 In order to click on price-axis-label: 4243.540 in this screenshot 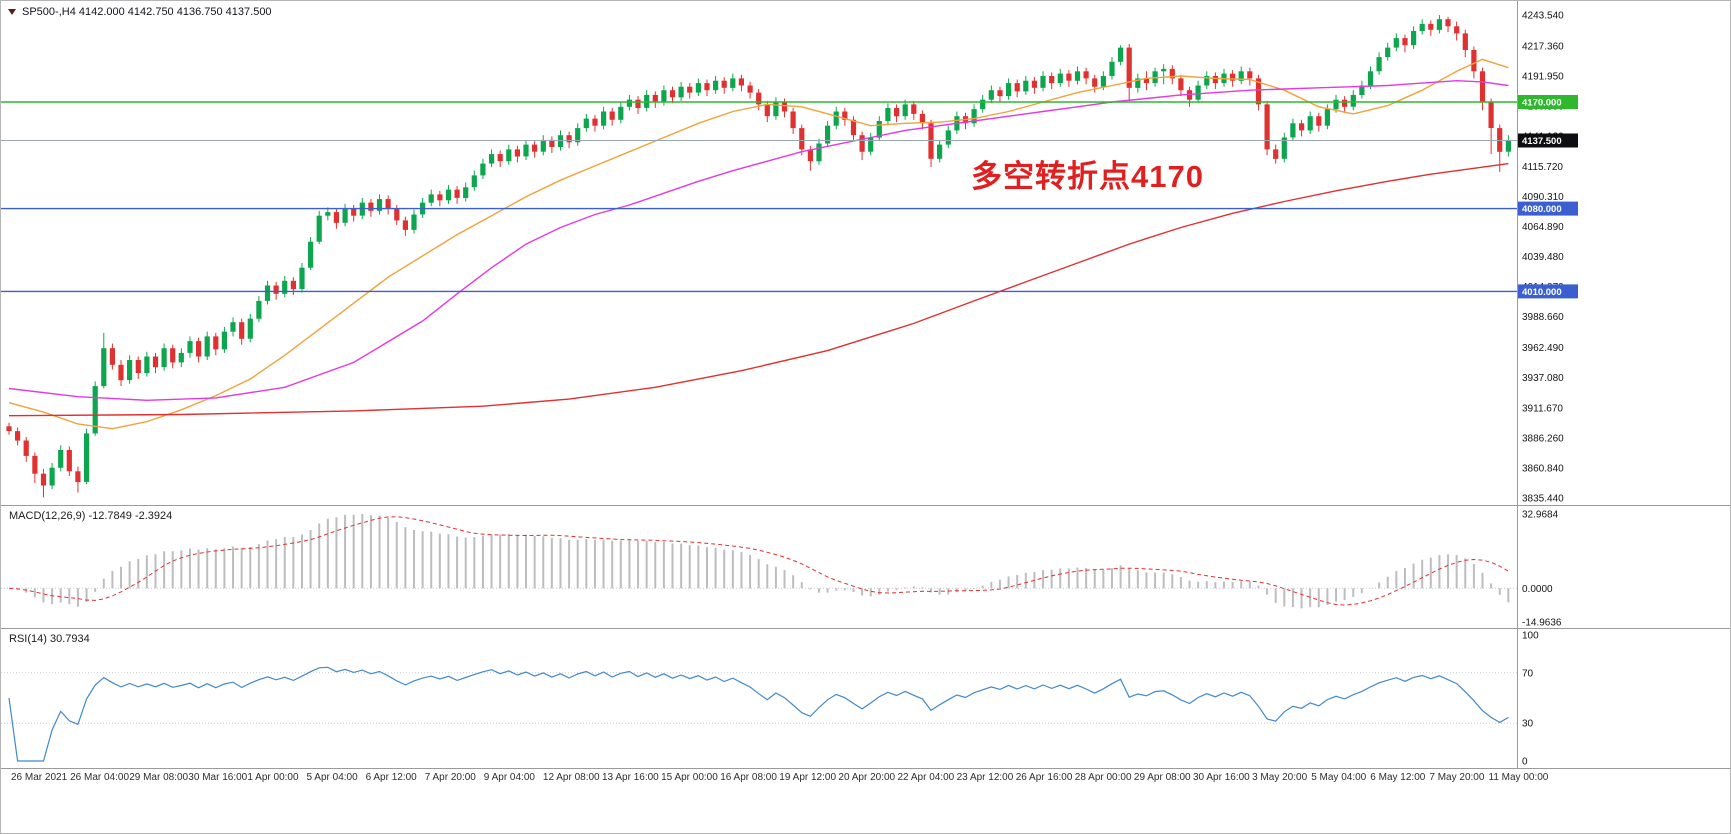, I will do `click(1543, 16)`.